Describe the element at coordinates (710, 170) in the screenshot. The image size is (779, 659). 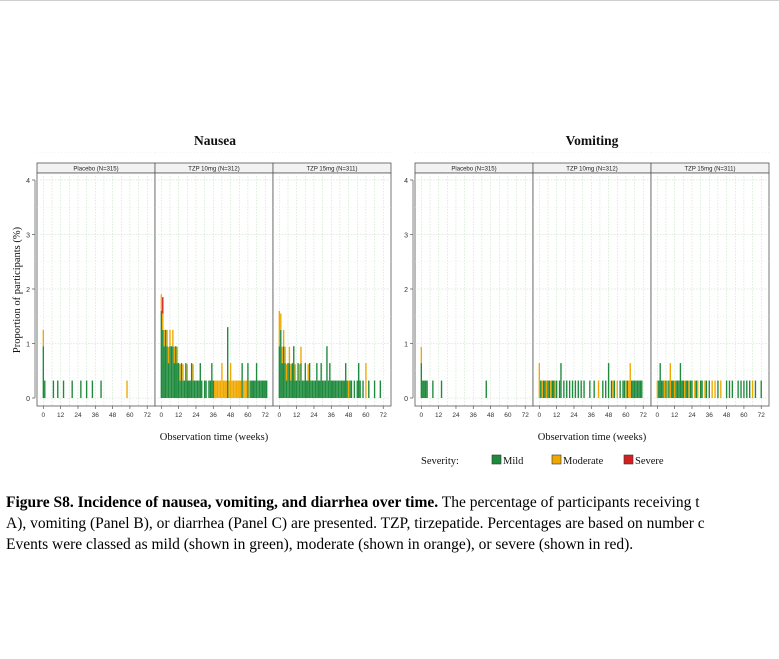
I see `vomiting-panel-3-strip-label: TZP 15mg (N=311)` at that location.